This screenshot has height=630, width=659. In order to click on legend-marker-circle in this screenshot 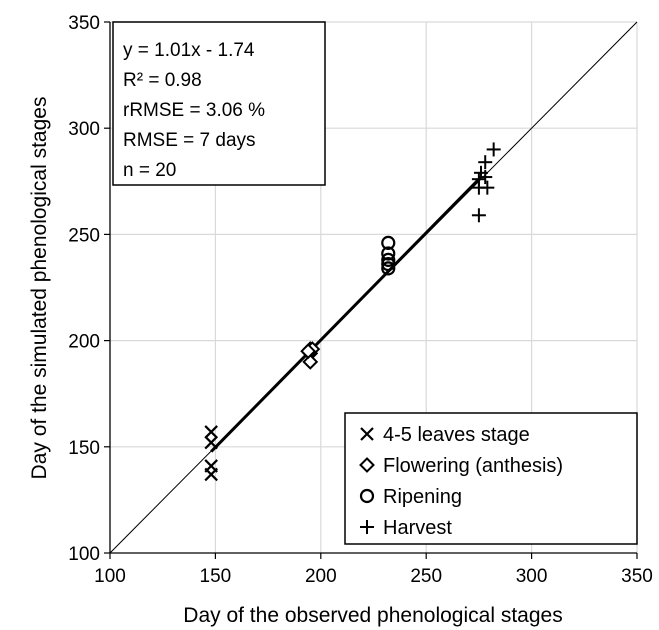, I will do `click(367, 496)`.